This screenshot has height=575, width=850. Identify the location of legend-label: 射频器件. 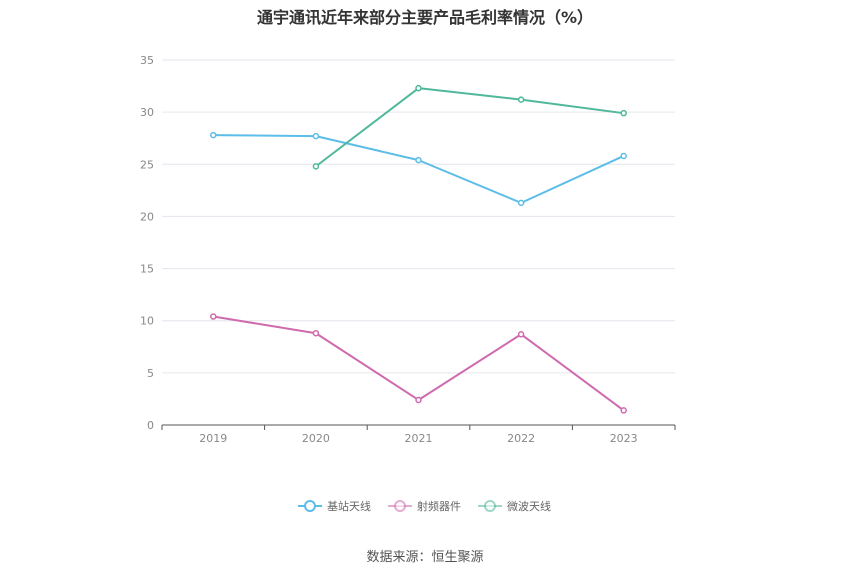
(439, 506).